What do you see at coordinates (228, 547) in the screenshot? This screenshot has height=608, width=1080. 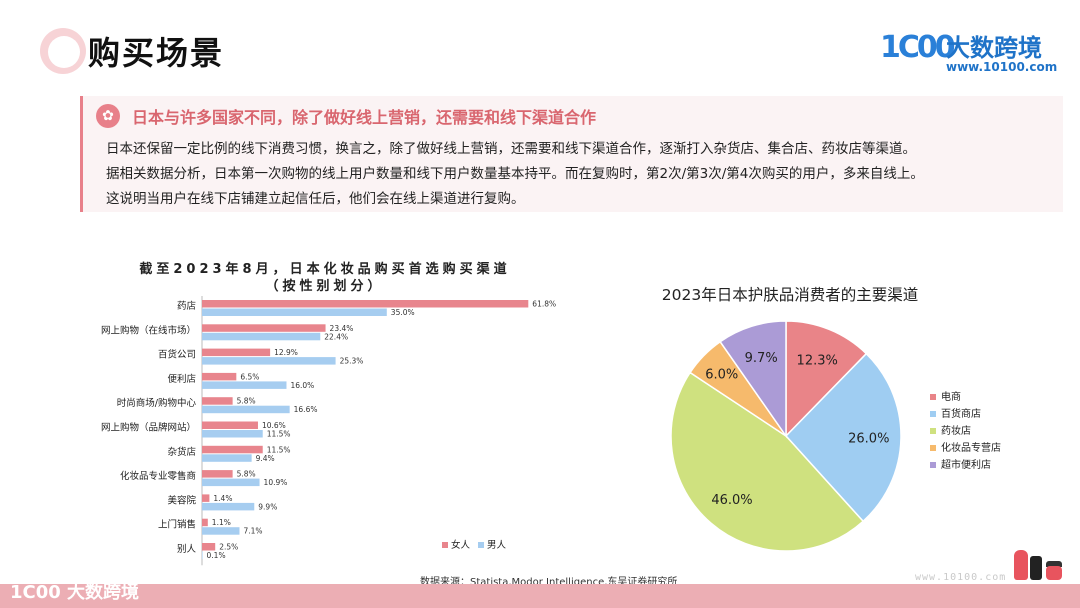 I see `bar-value-label: 2.5%` at bounding box center [228, 547].